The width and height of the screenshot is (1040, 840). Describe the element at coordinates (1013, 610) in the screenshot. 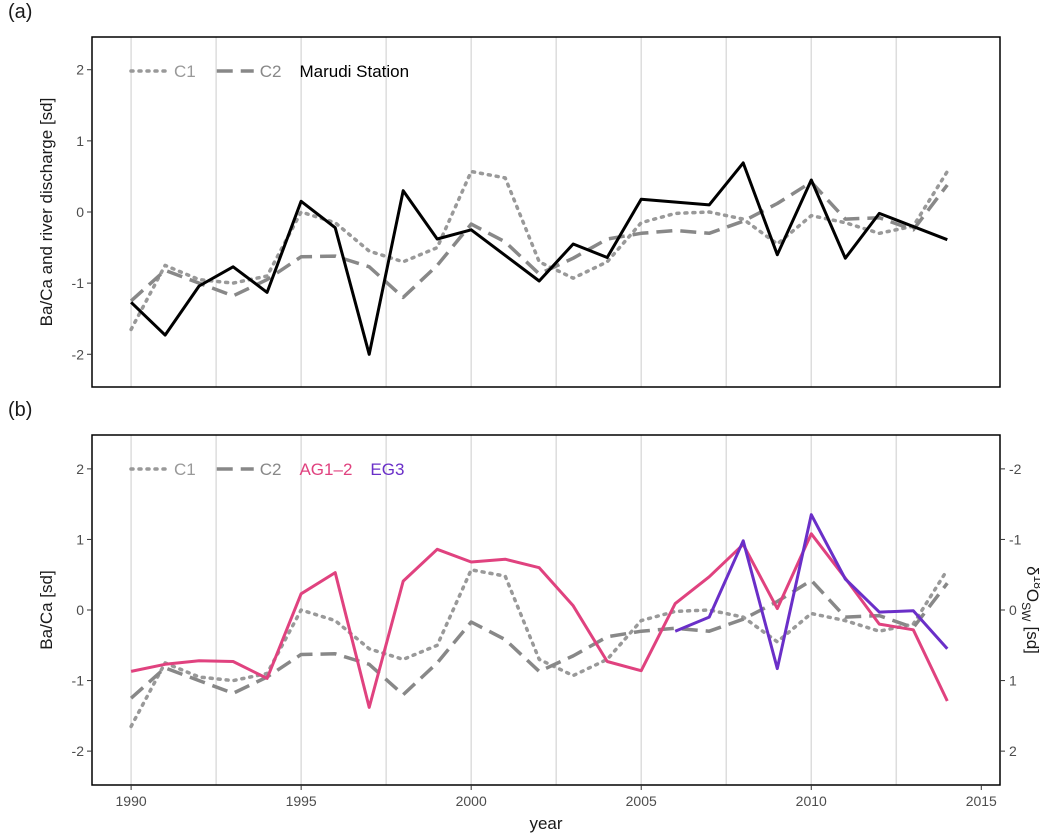

I see `y2-tick-label: 0` at that location.